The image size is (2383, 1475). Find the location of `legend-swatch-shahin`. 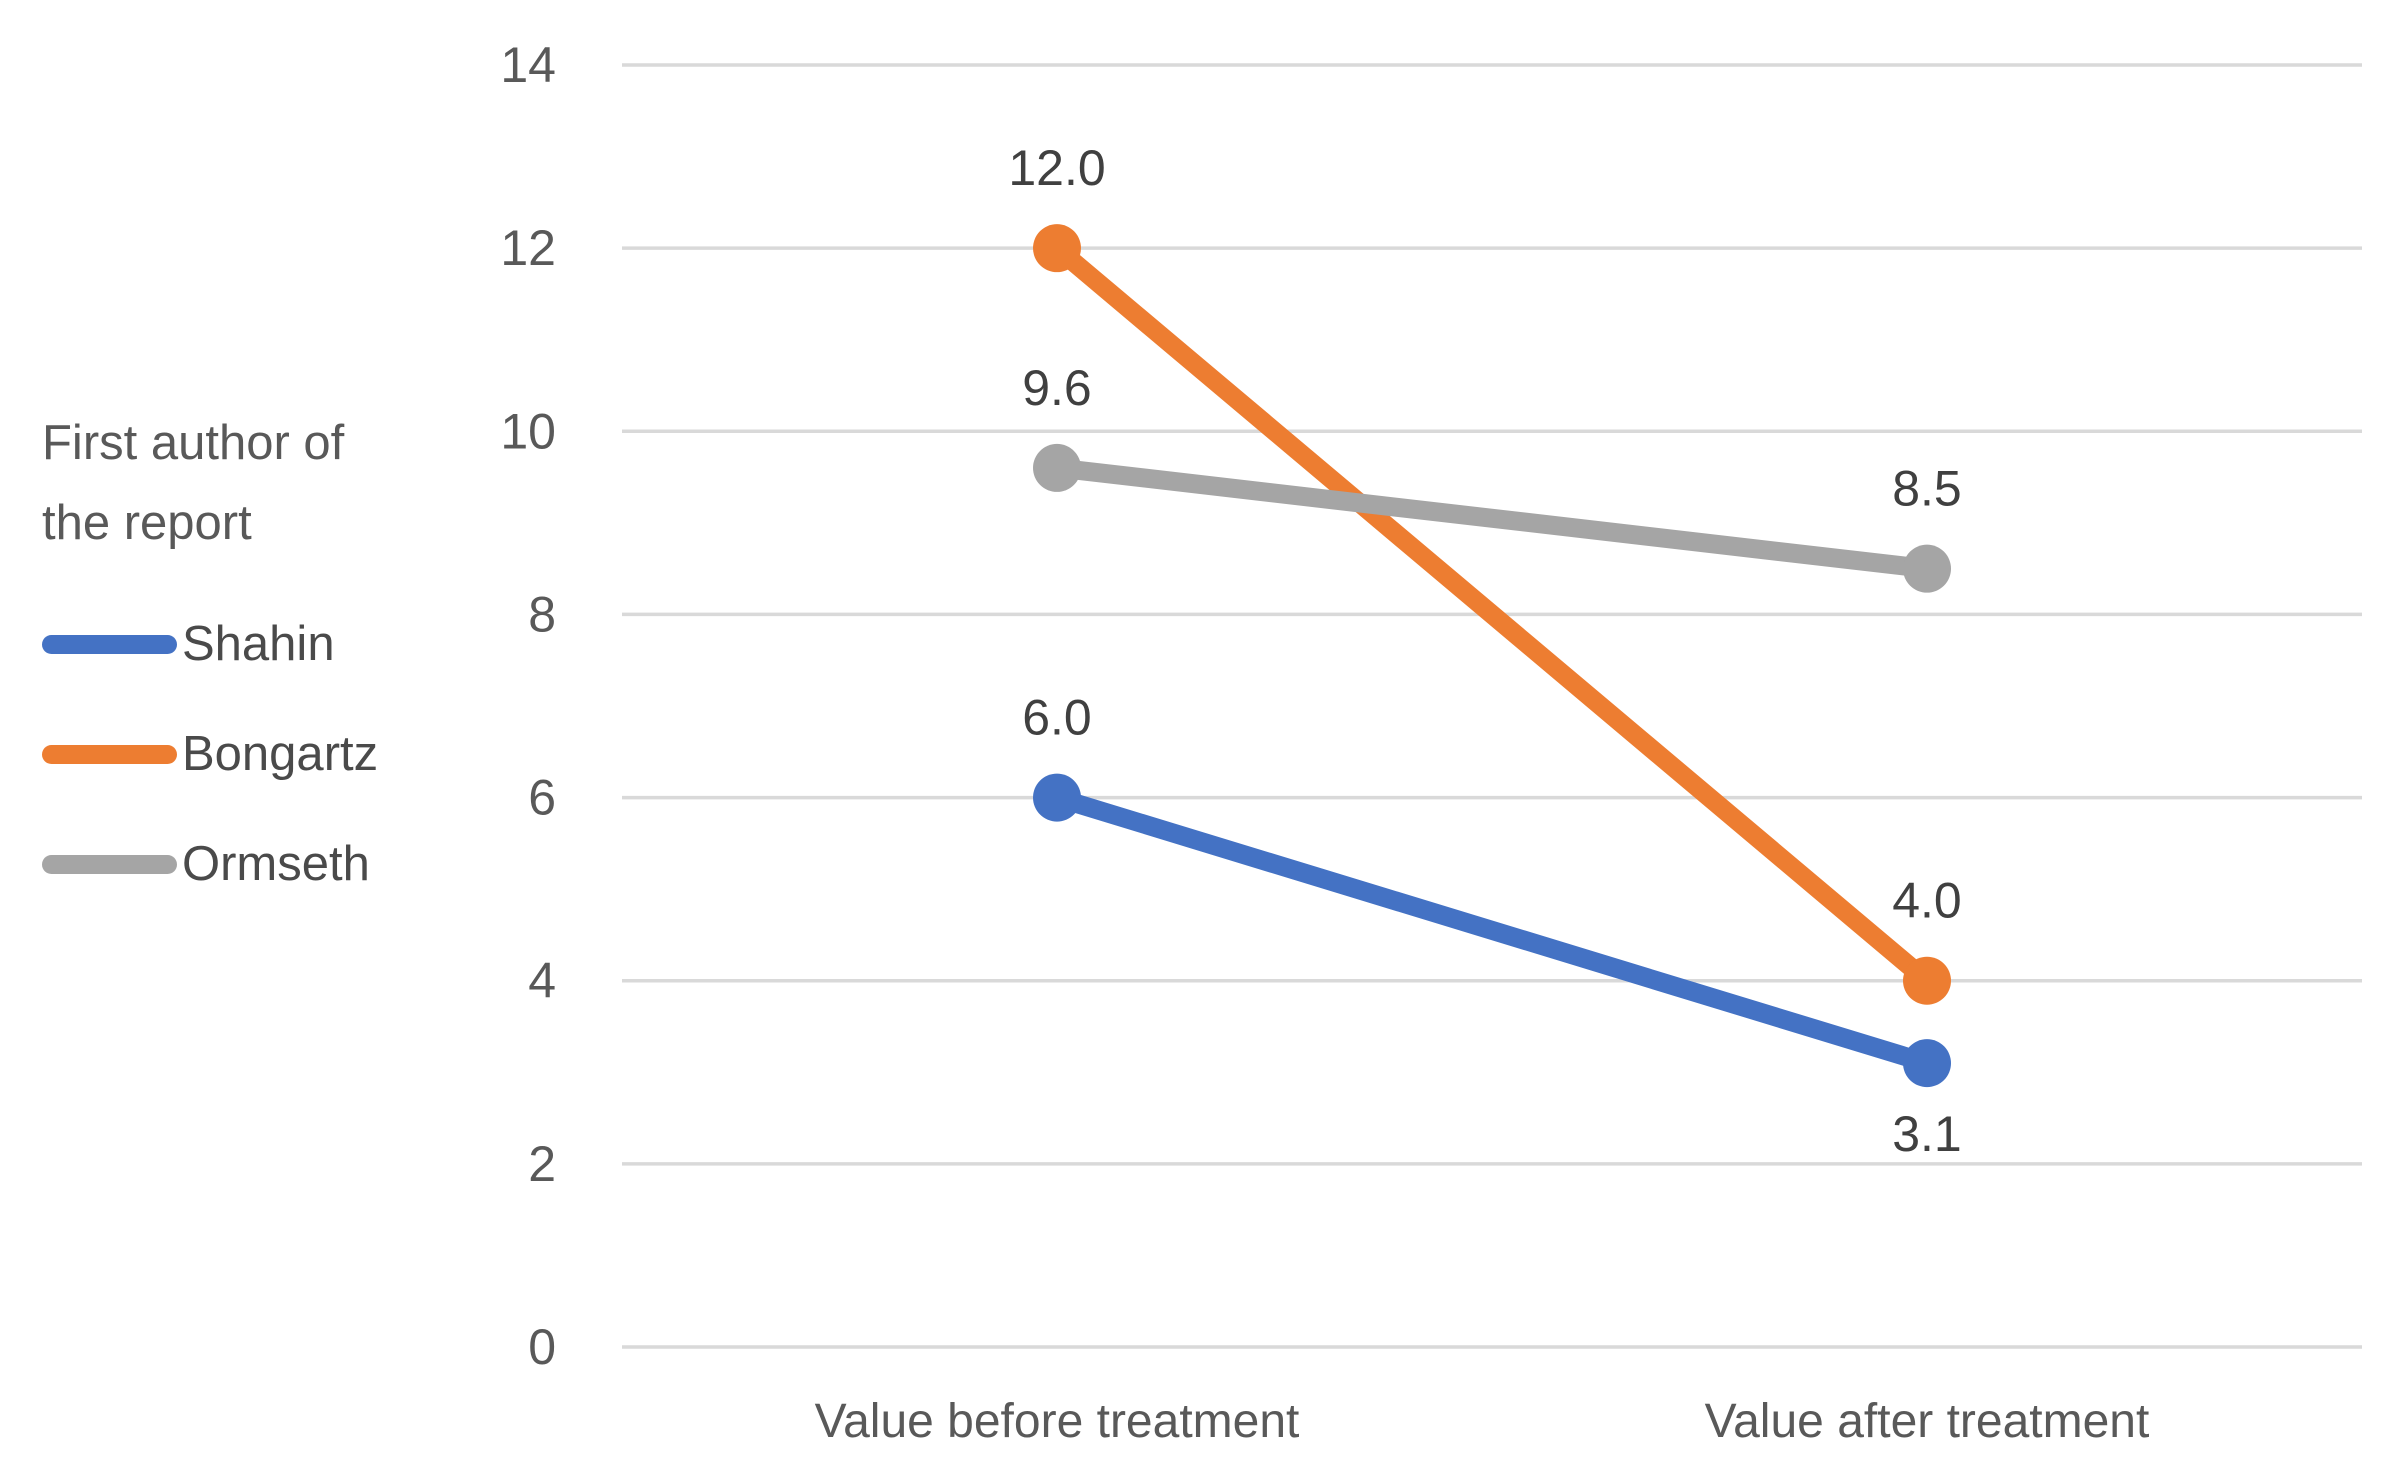

legend-swatch-shahin is located at coordinates (109, 644).